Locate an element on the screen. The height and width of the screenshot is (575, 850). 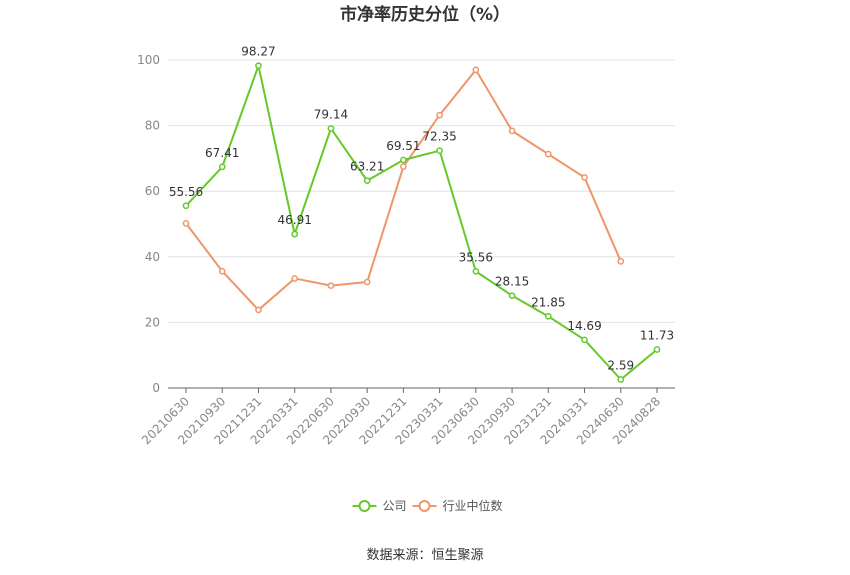
data-label: 14.69 is located at coordinates (584, 326).